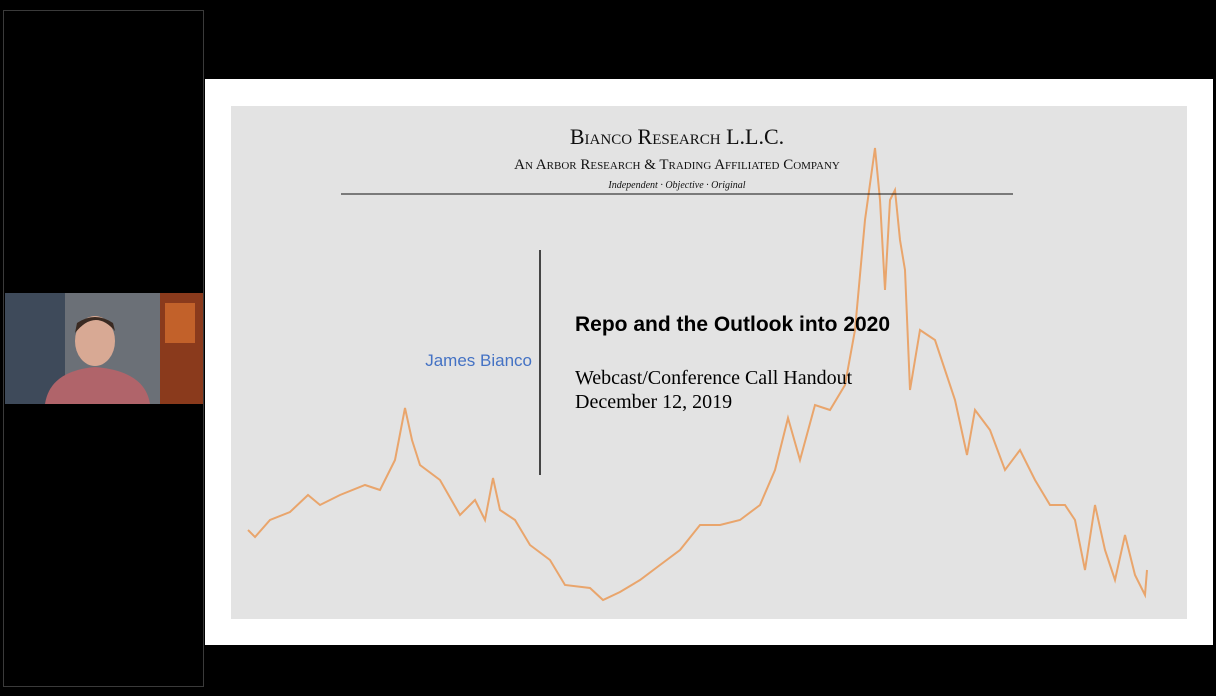 This screenshot has height=696, width=1216. I want to click on webcam-scene, so click(104, 348).